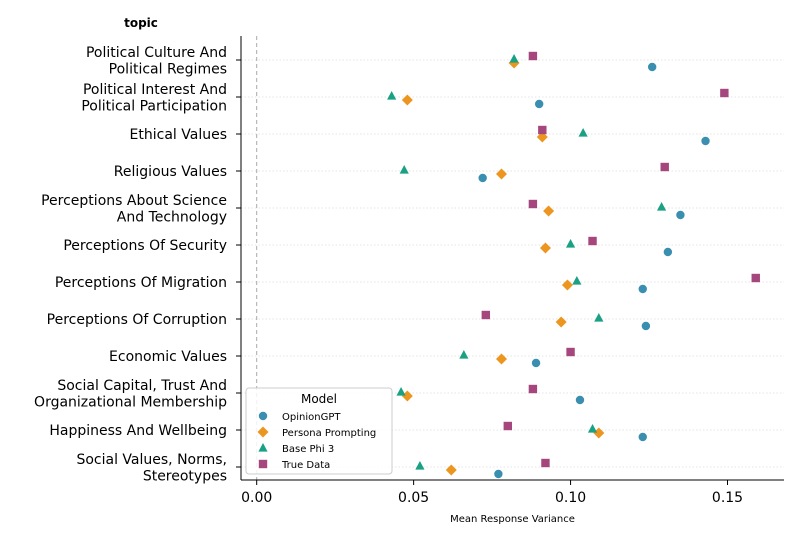 Image resolution: width=800 pixels, height=540 pixels. I want to click on x-tick-label: 0.10, so click(570, 498).